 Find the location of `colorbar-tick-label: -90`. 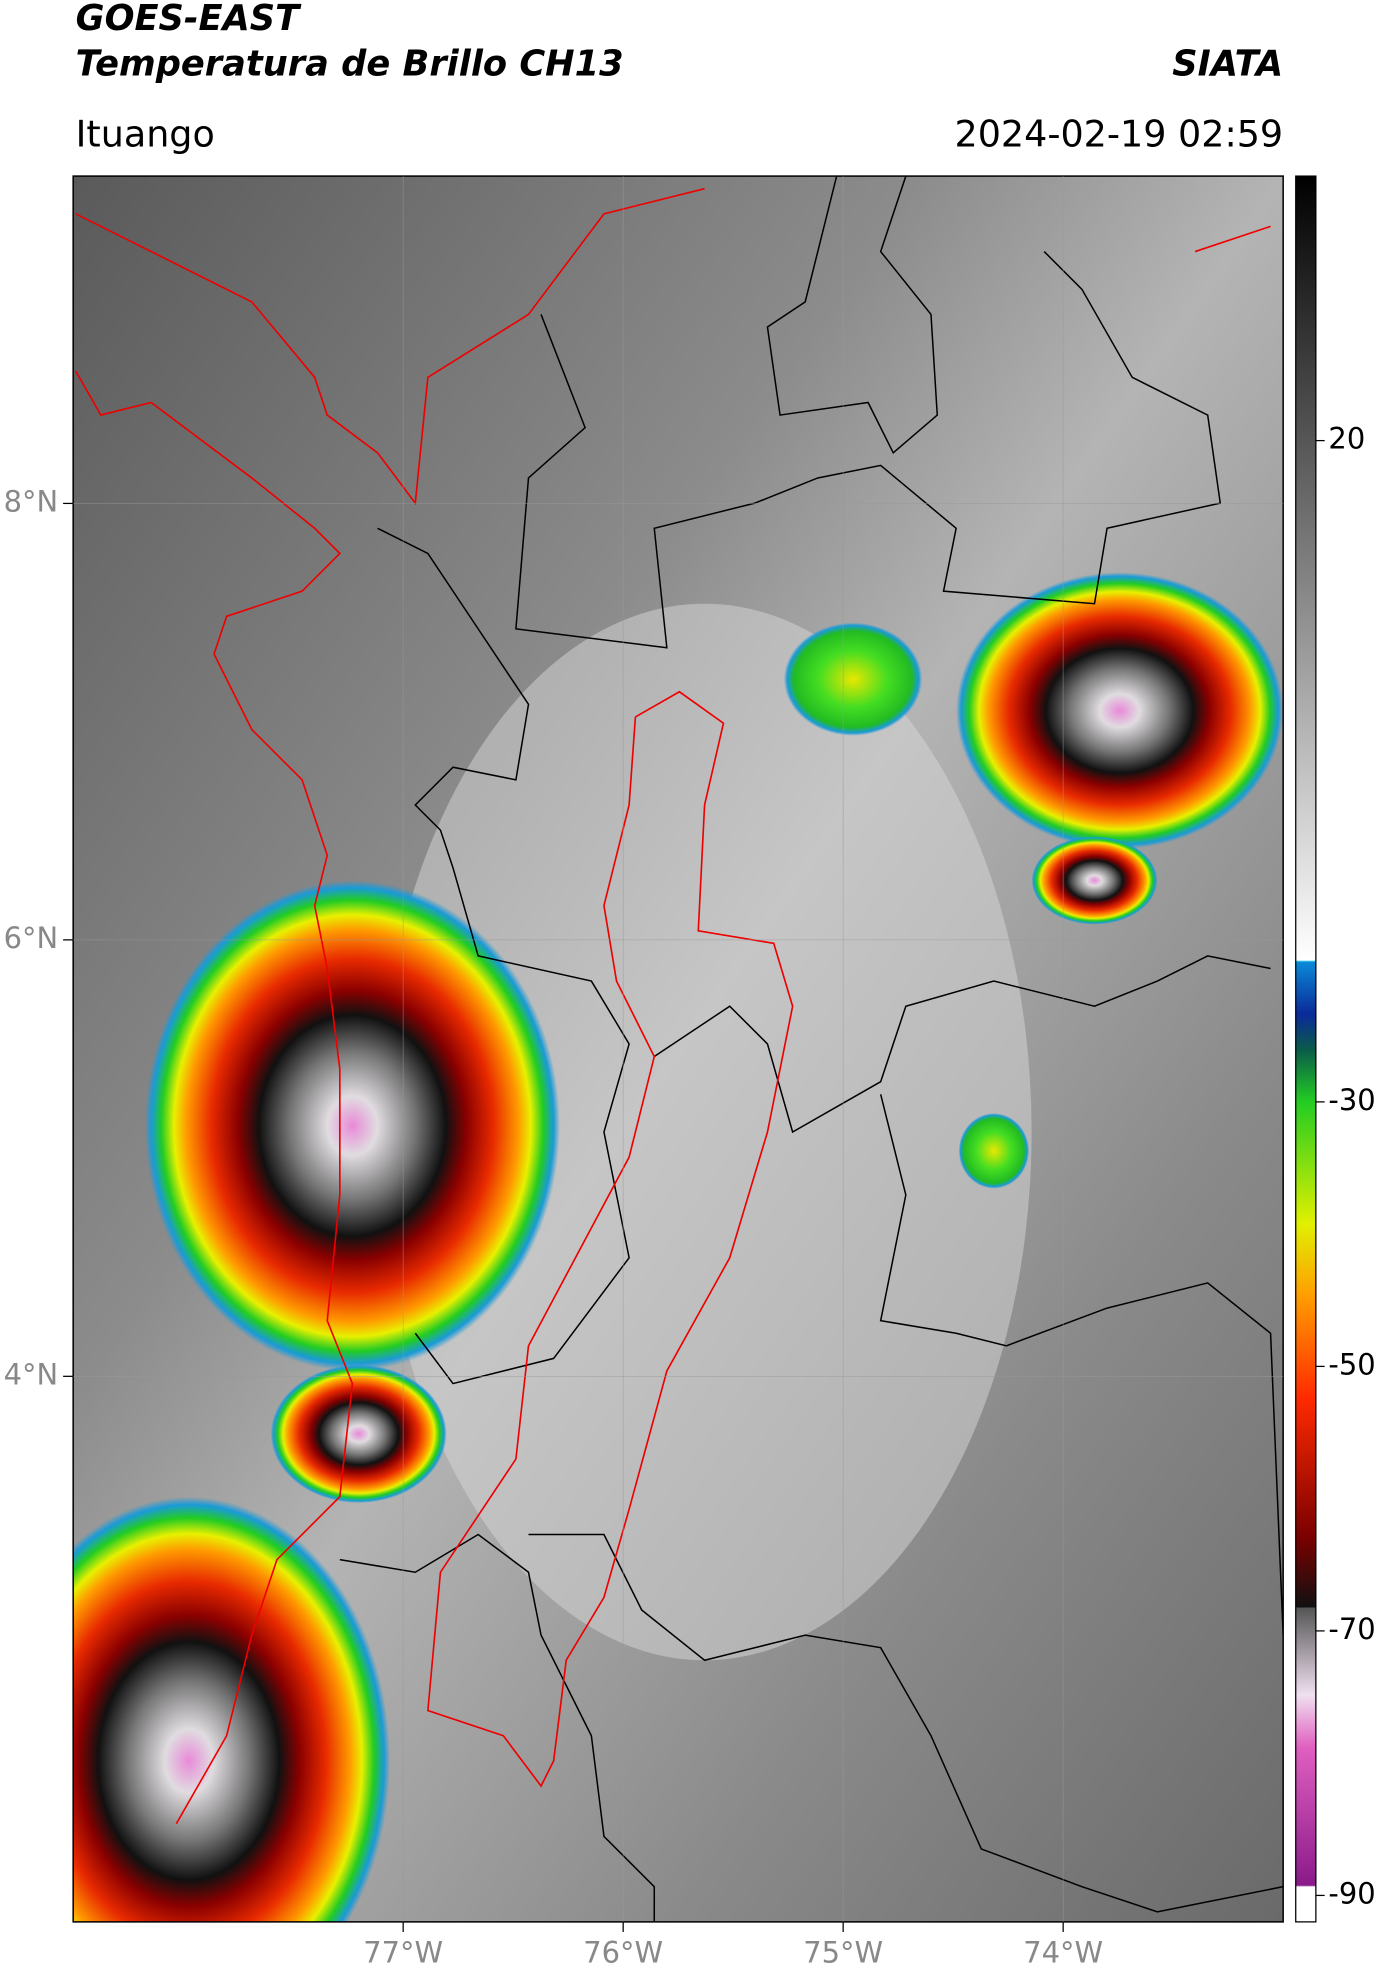

colorbar-tick-label: -90 is located at coordinates (1351, 1893).